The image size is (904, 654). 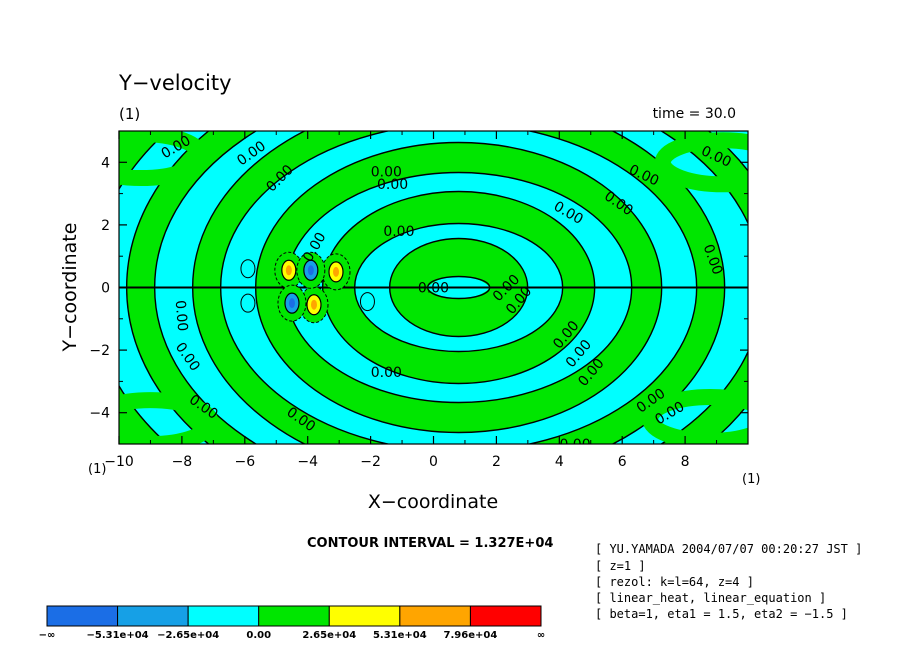 What do you see at coordinates (70, 288) in the screenshot?
I see `y-axis-label: Y−coordinate` at bounding box center [70, 288].